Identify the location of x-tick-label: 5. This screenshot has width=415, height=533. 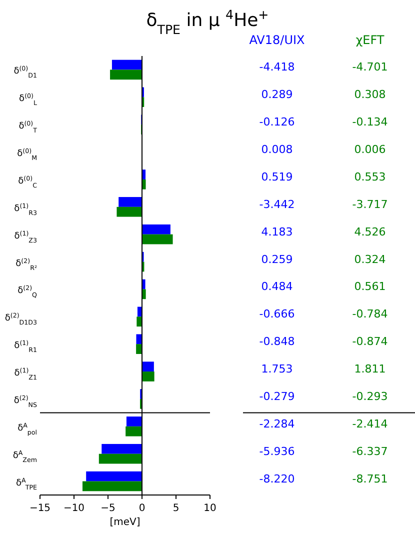
(176, 508).